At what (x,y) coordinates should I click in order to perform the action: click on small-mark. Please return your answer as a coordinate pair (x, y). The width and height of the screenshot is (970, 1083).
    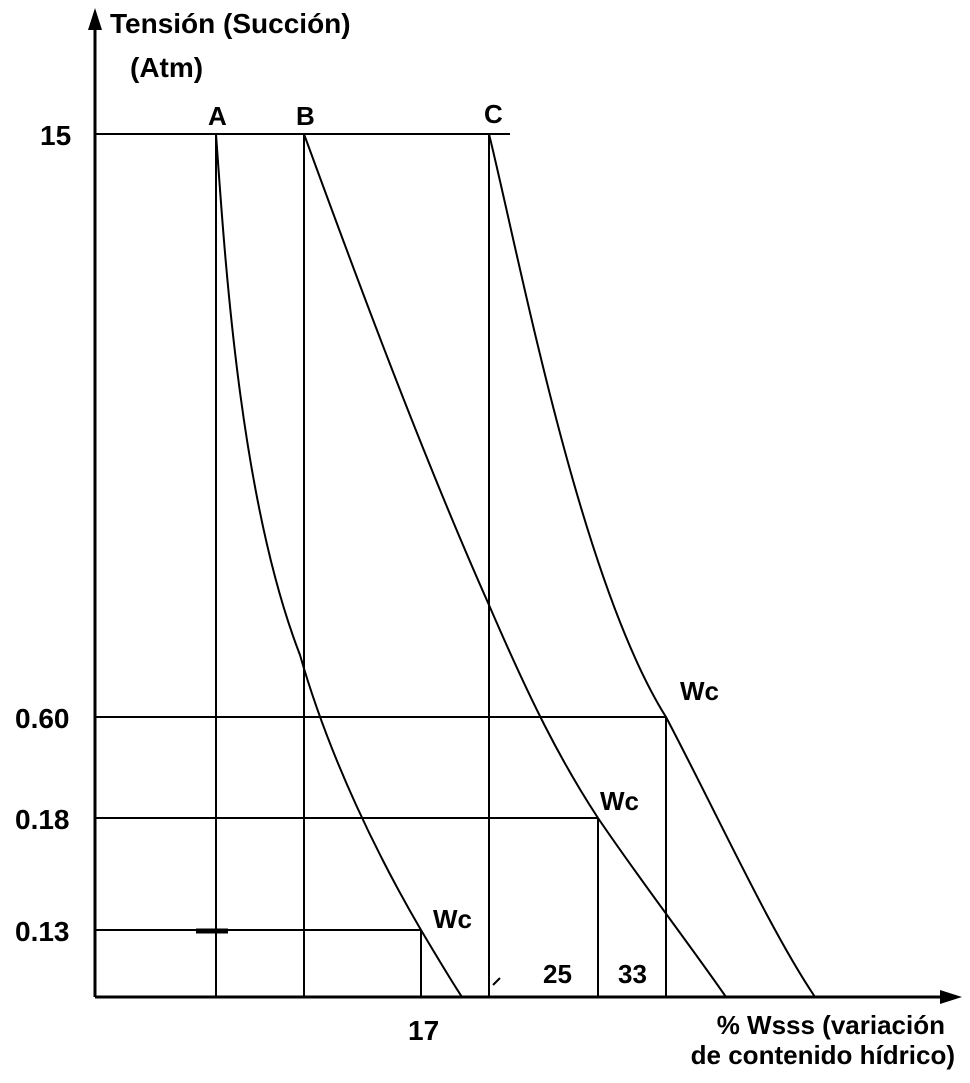
    Looking at the image, I should click on (496, 981).